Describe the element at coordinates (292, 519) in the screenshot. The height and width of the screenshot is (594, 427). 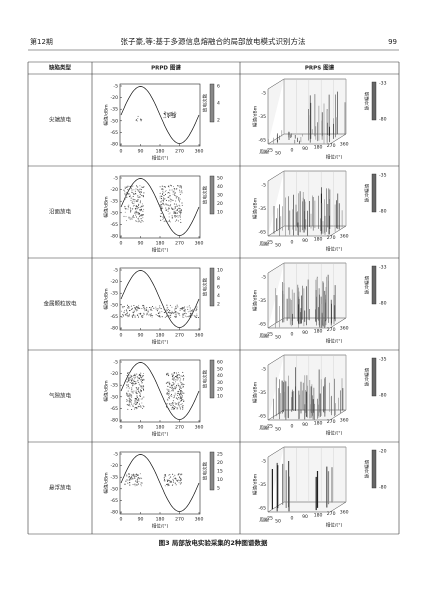
I see `x-tick-label: 0` at that location.